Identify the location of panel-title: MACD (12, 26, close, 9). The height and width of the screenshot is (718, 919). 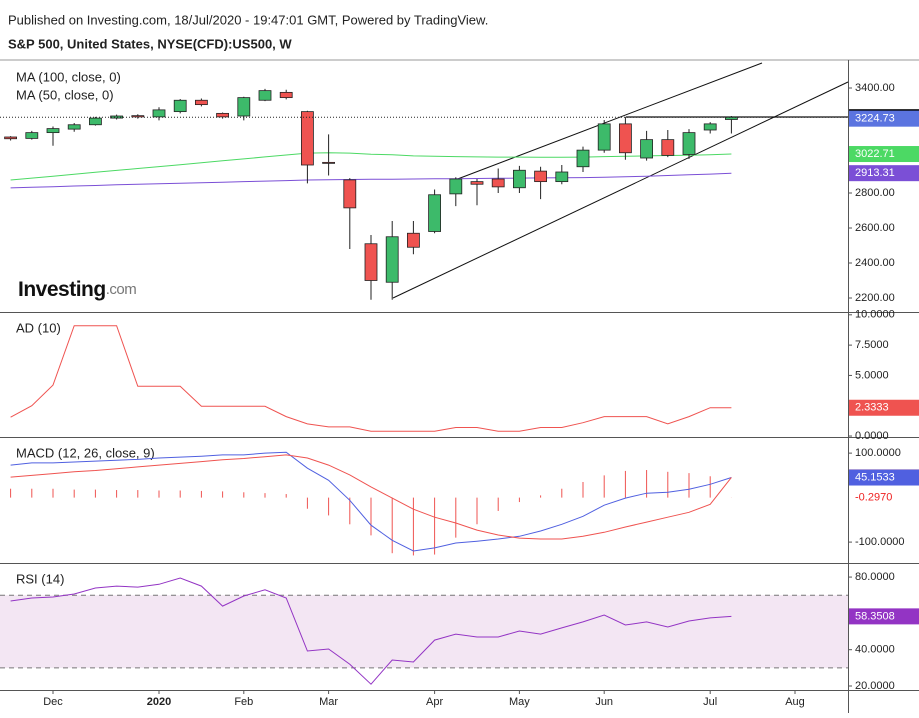
(85, 452).